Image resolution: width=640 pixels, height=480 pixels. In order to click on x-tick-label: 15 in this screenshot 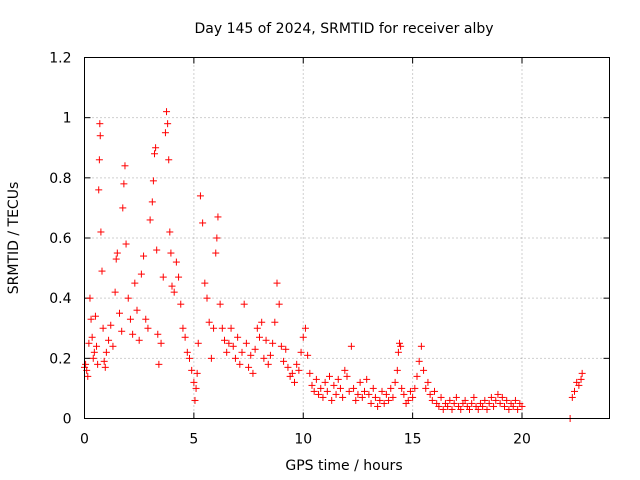, I will do `click(413, 440)`.